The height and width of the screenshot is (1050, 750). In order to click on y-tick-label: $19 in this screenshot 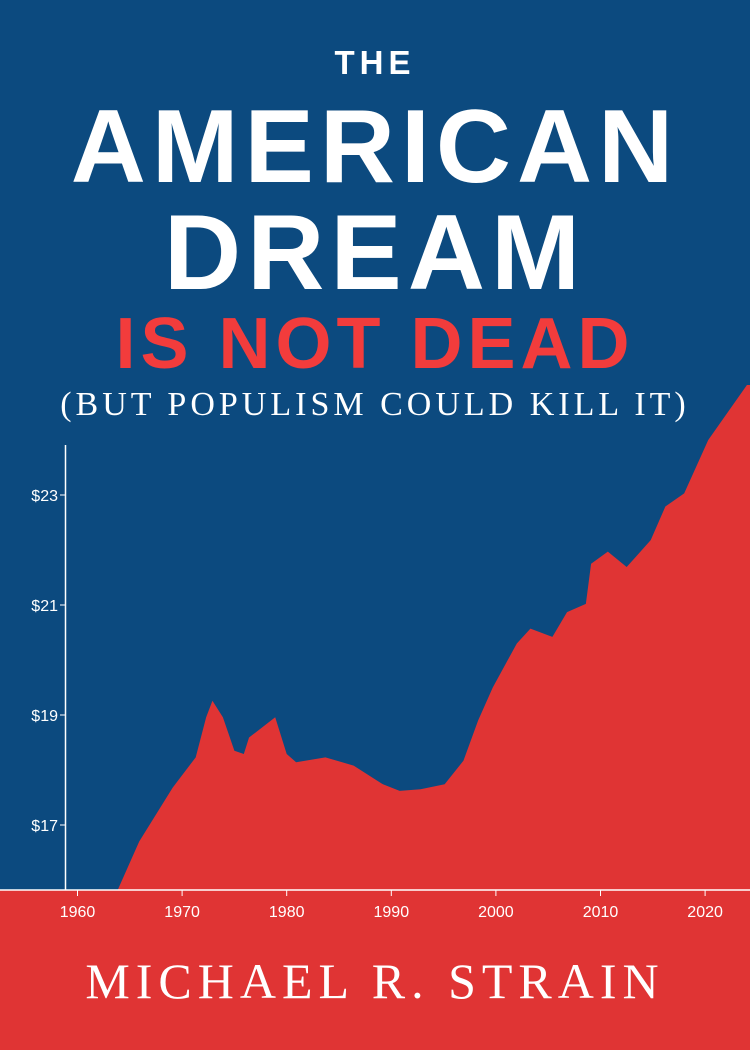, I will do `click(44, 716)`.